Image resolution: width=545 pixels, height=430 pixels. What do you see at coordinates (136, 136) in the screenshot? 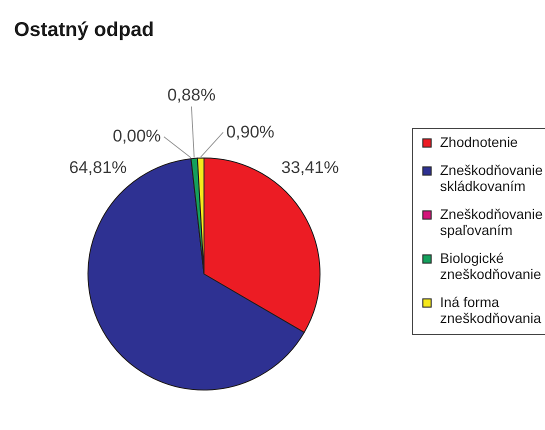
I see `text: 0,00%` at bounding box center [136, 136].